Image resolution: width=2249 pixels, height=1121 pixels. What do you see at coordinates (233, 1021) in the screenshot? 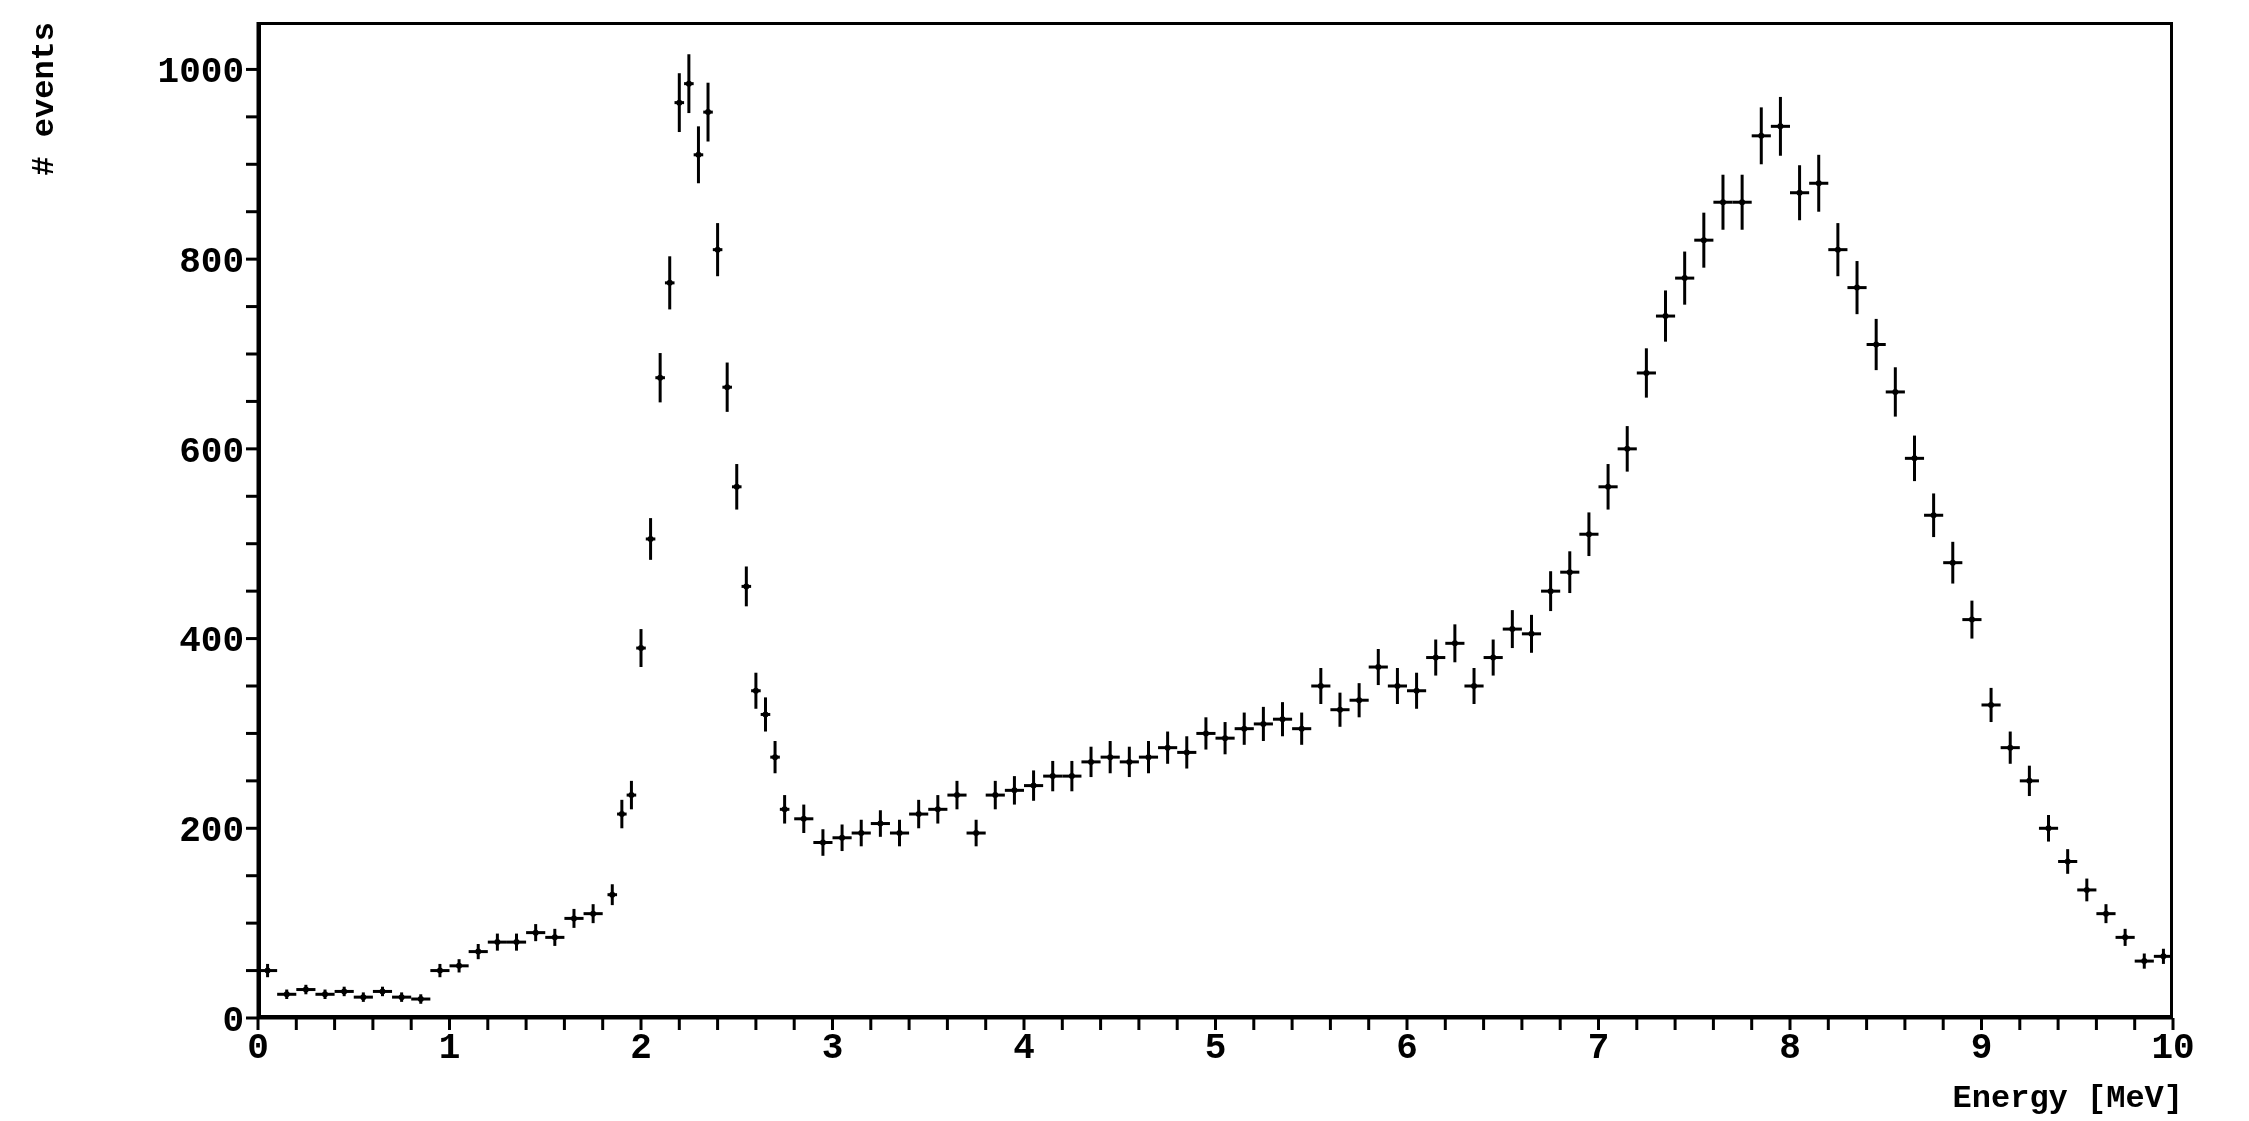
I see `y-tick-label: 0` at bounding box center [233, 1021].